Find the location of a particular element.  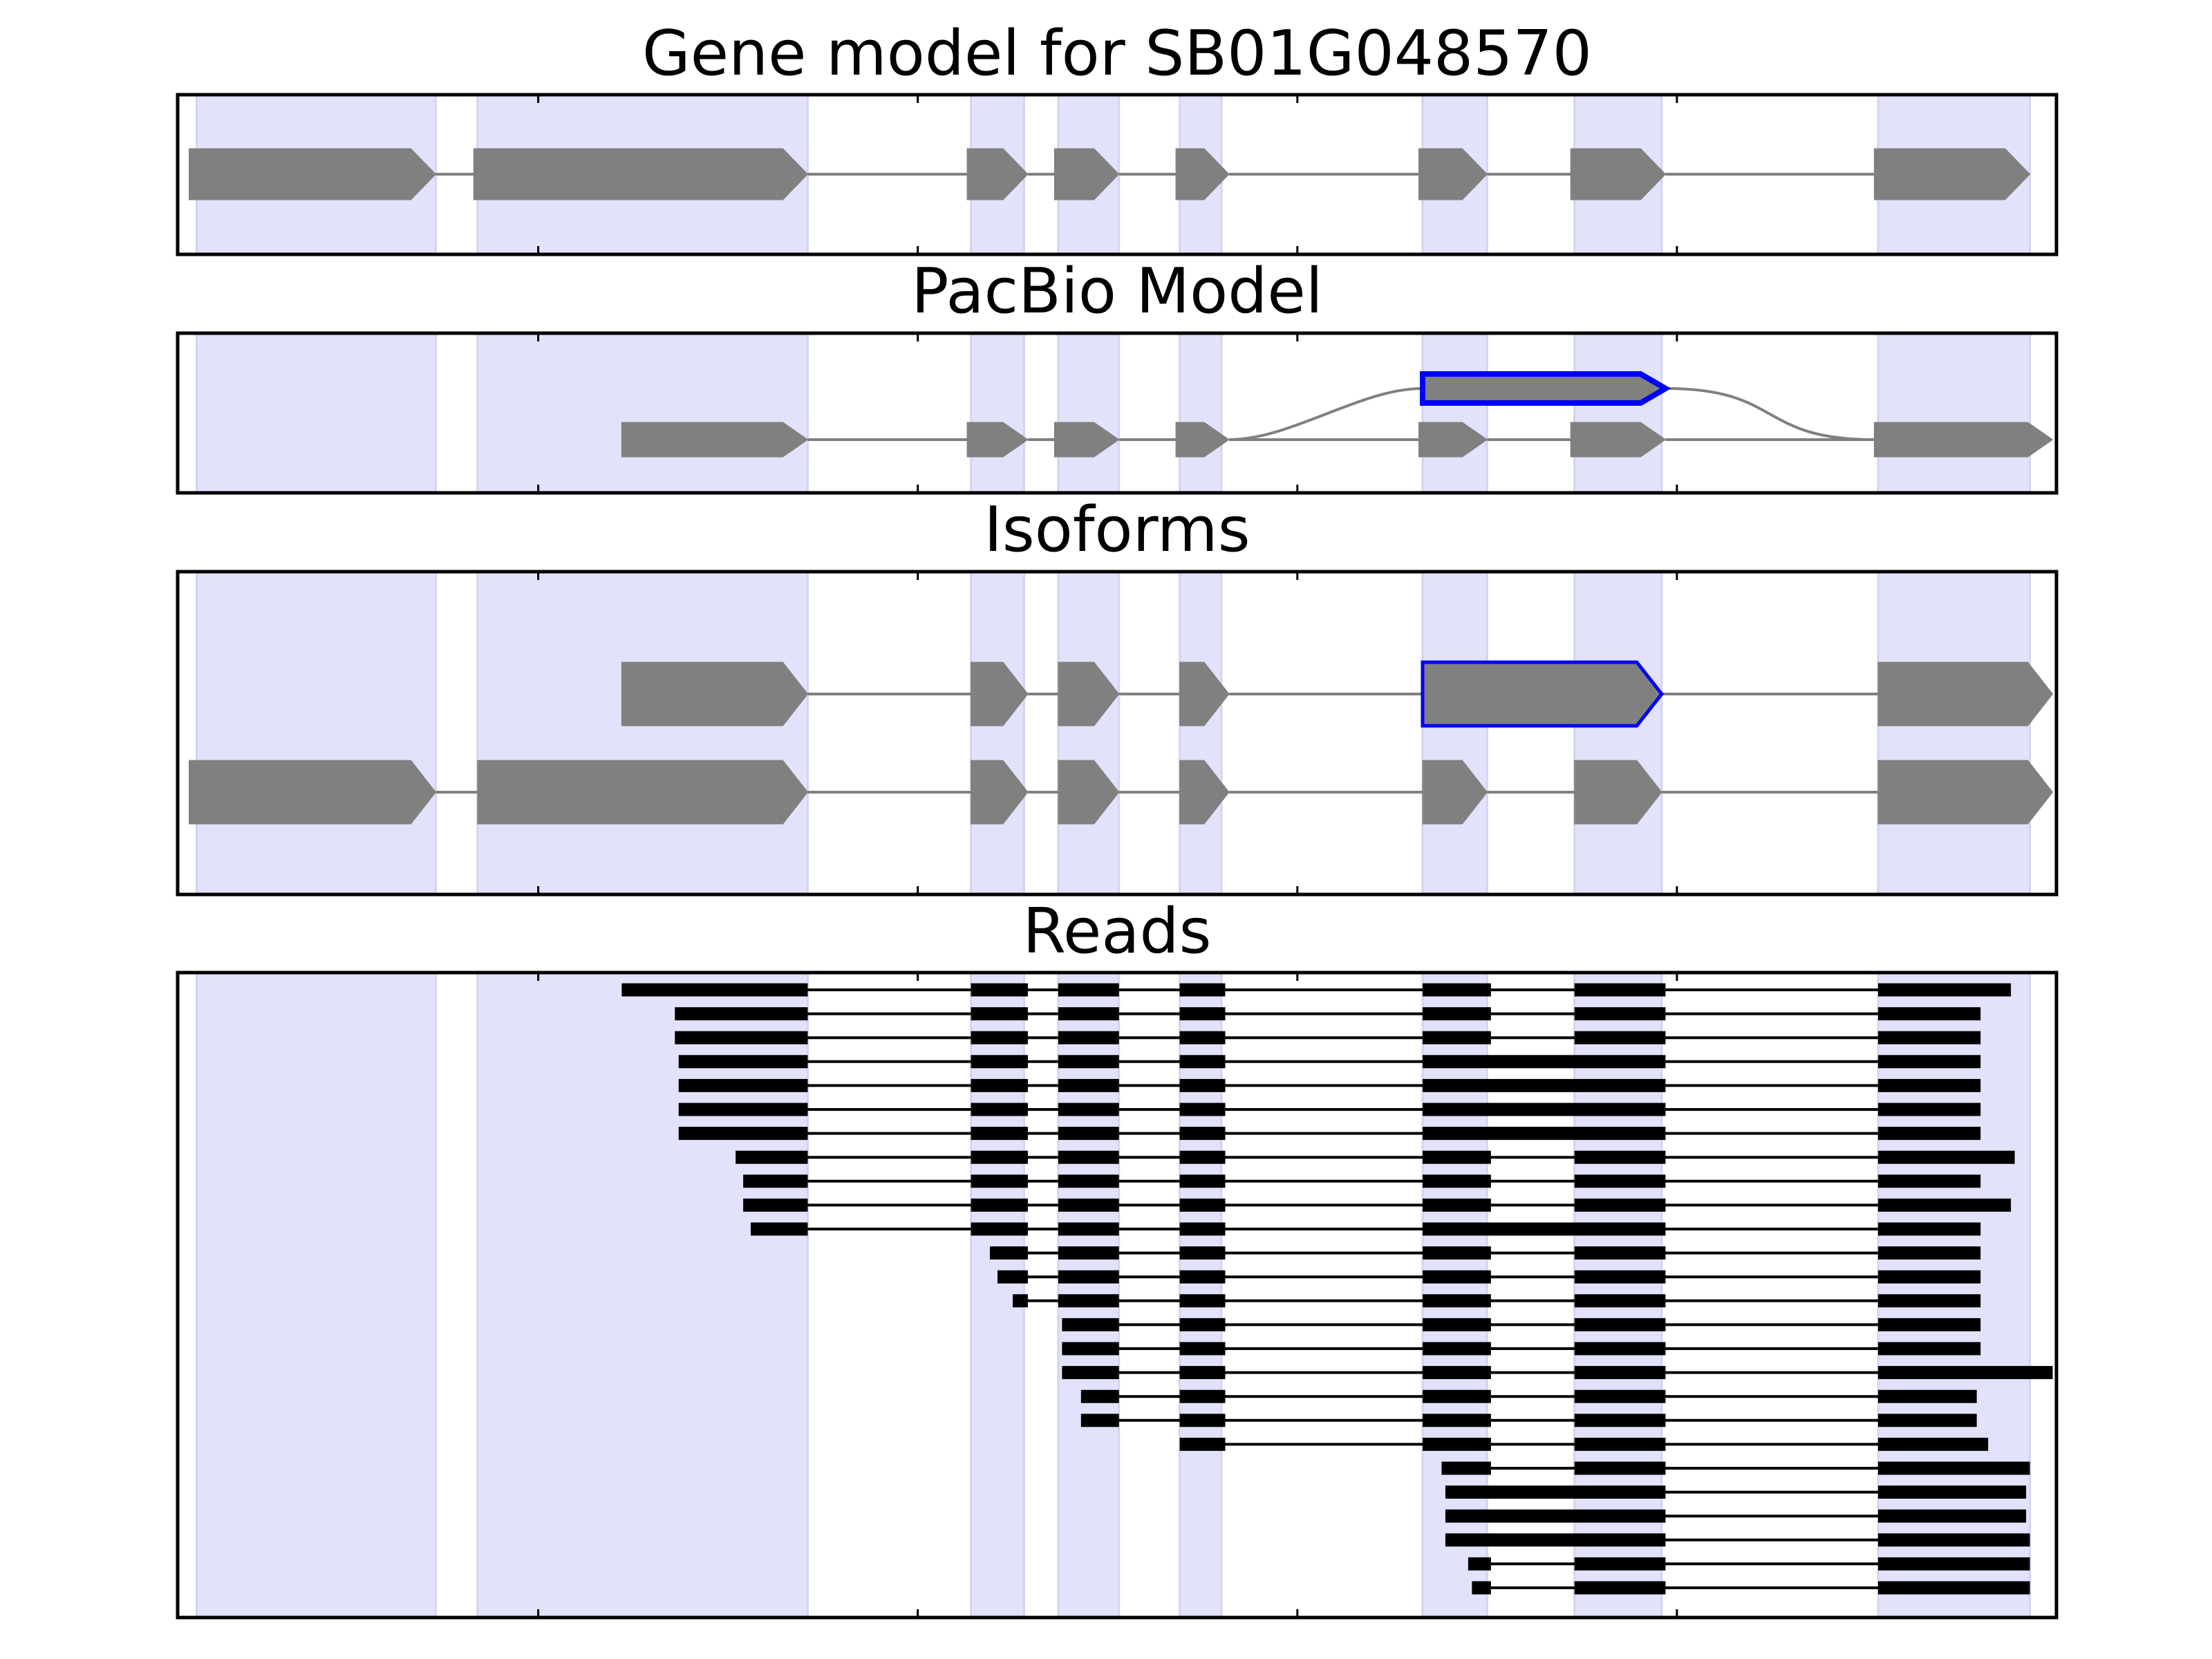

panel-title: Gene model for SB01G048570 is located at coordinates (1117, 54).